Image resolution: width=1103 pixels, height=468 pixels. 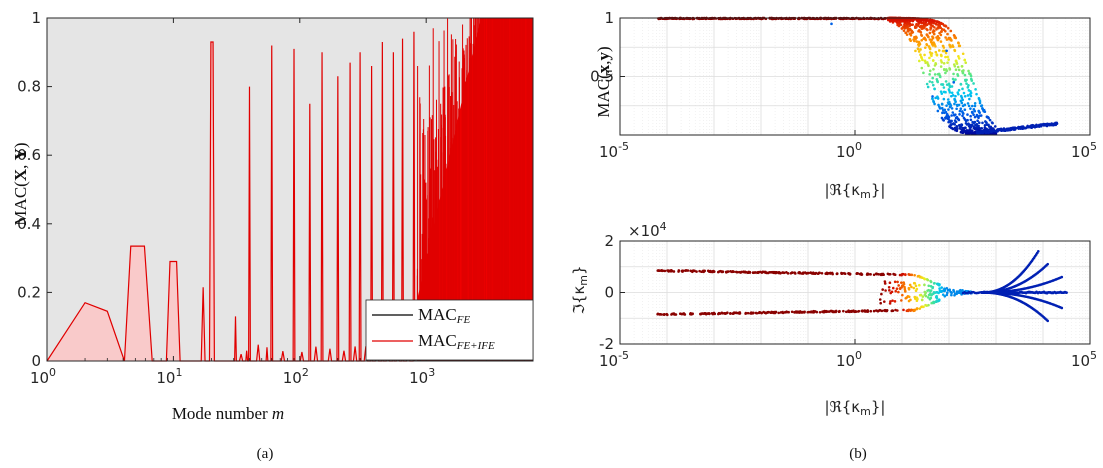 I want to click on x-tick-label-b: 100, so click(x=849, y=150).